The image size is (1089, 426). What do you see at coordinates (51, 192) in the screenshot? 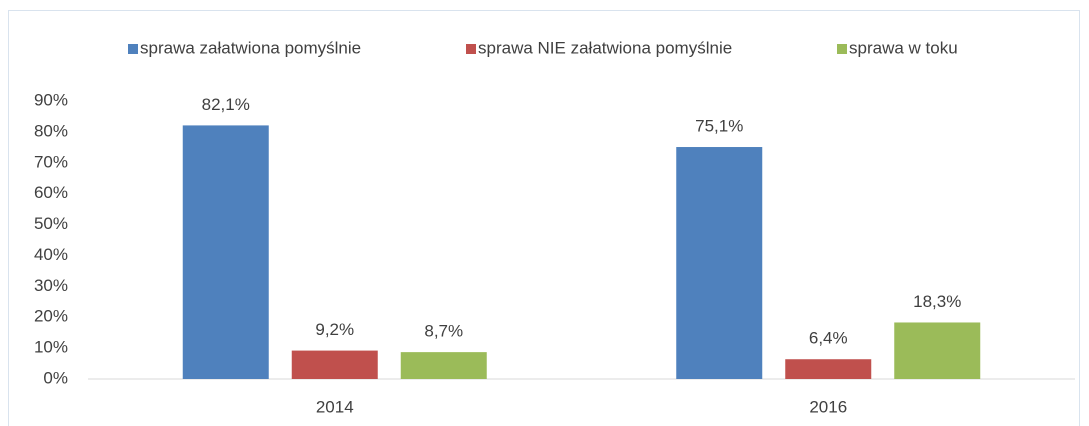
I see `y-tick-label: 60%` at bounding box center [51, 192].